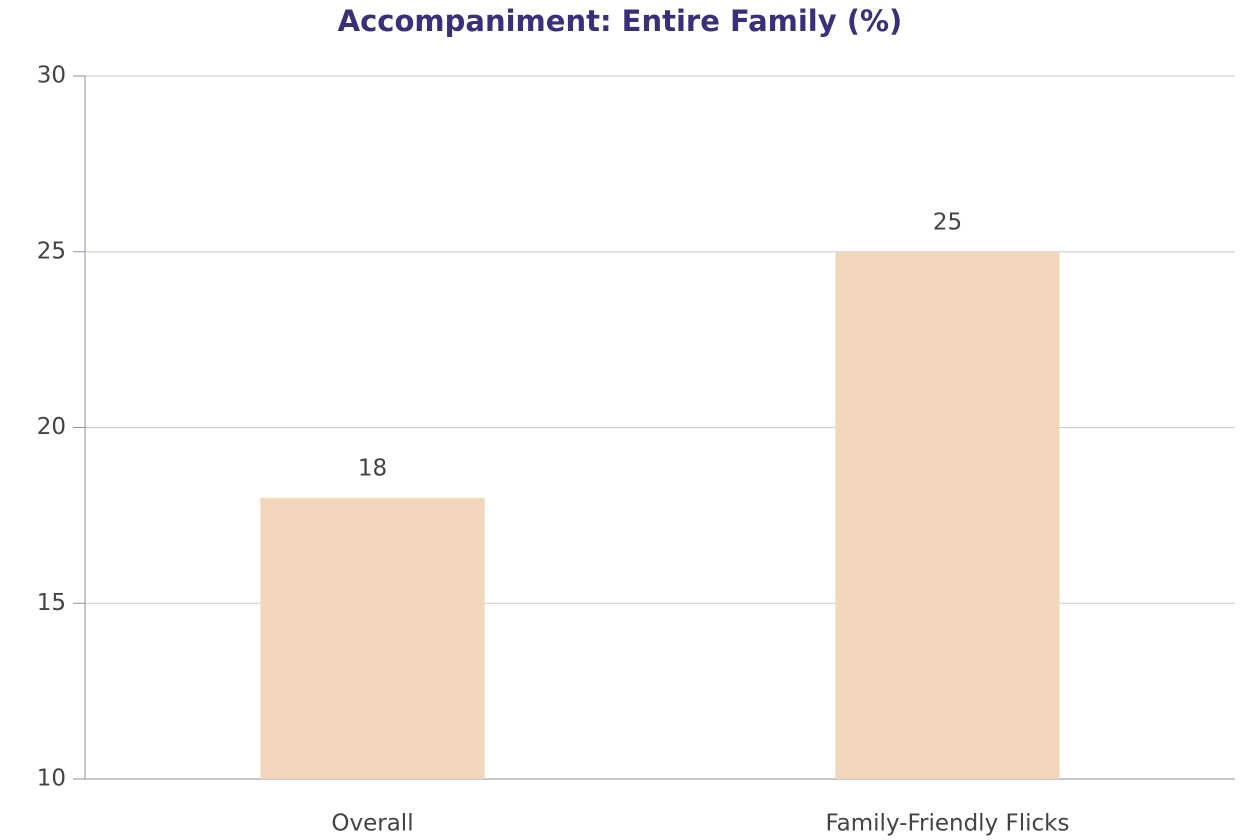 This screenshot has width=1240, height=840. Describe the element at coordinates (372, 468) in the screenshot. I see `data-label: 18` at that location.